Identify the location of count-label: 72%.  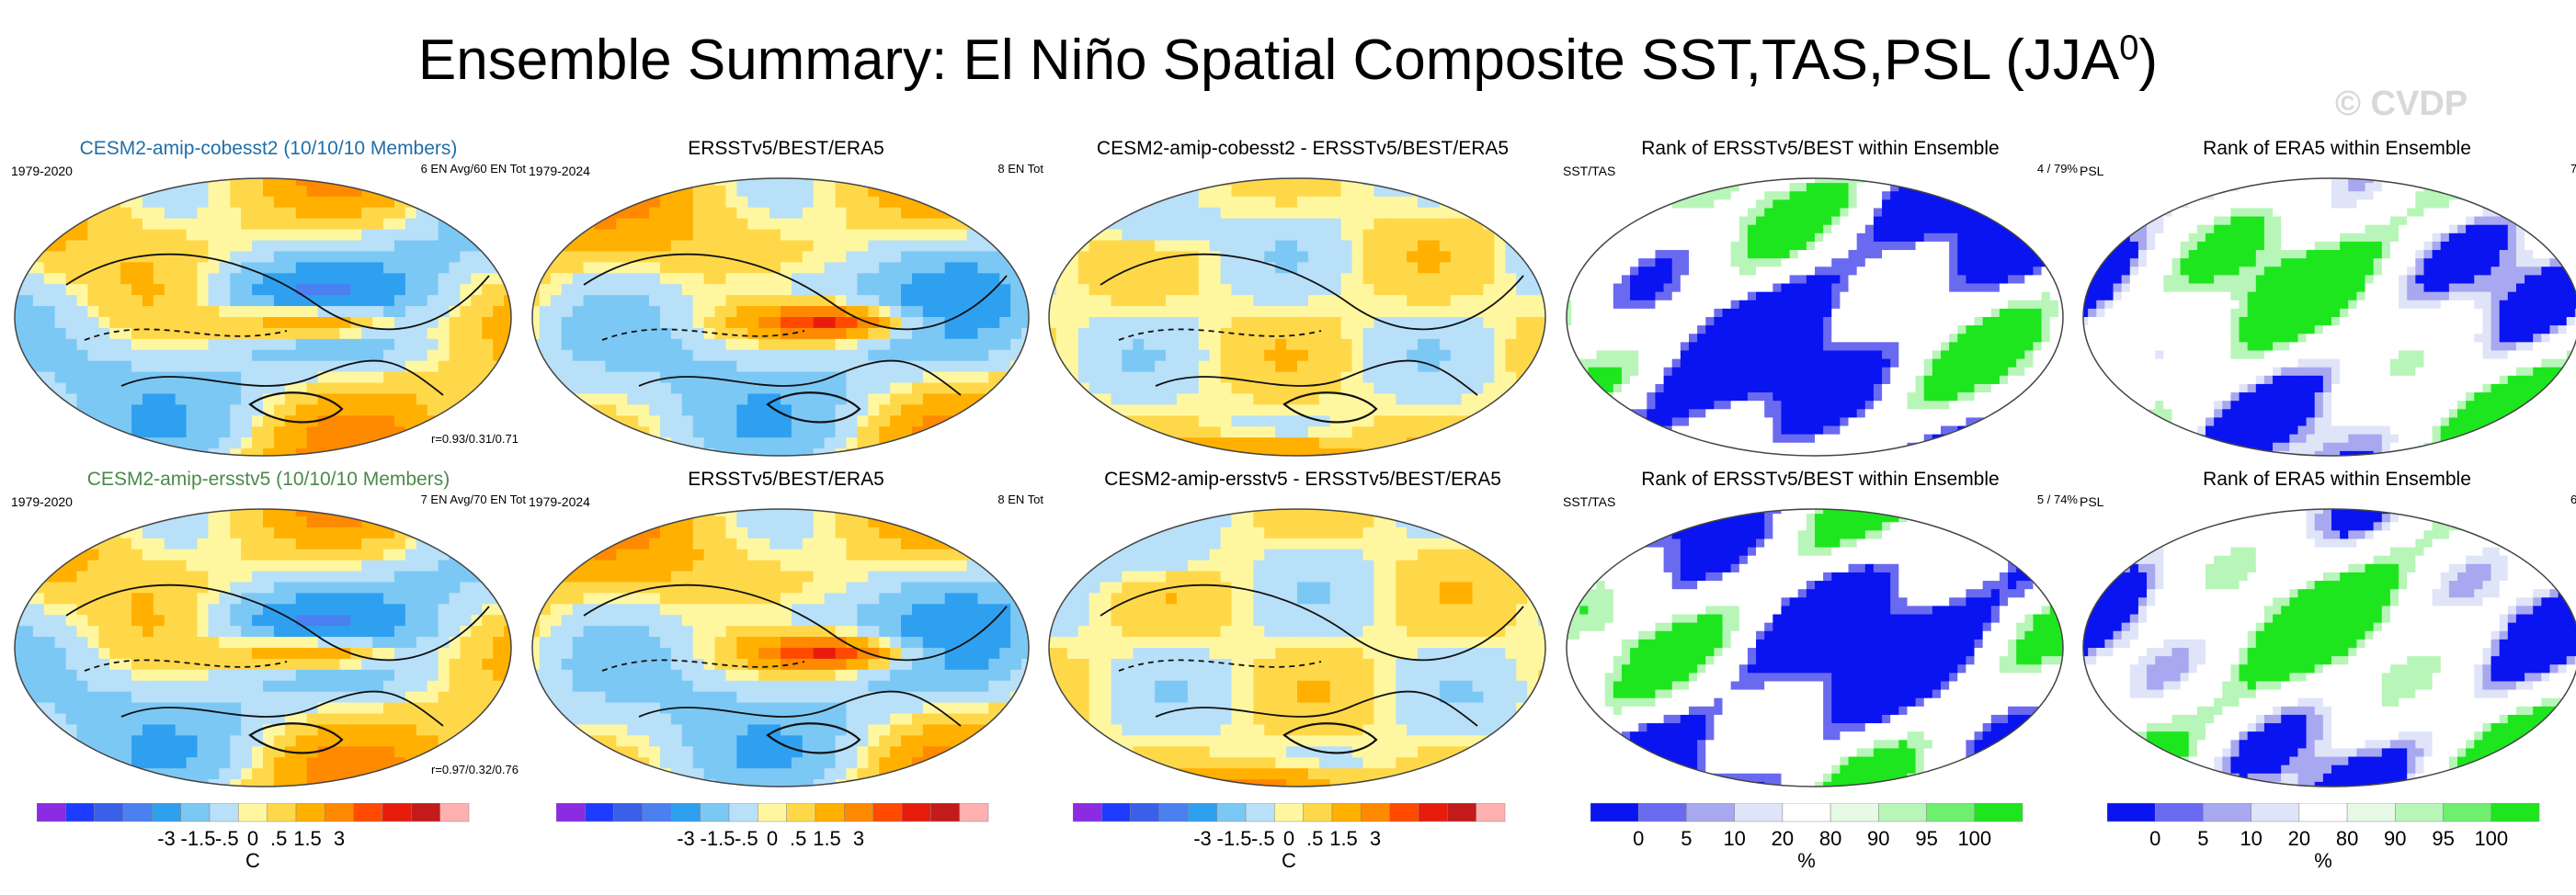
(2573, 169).